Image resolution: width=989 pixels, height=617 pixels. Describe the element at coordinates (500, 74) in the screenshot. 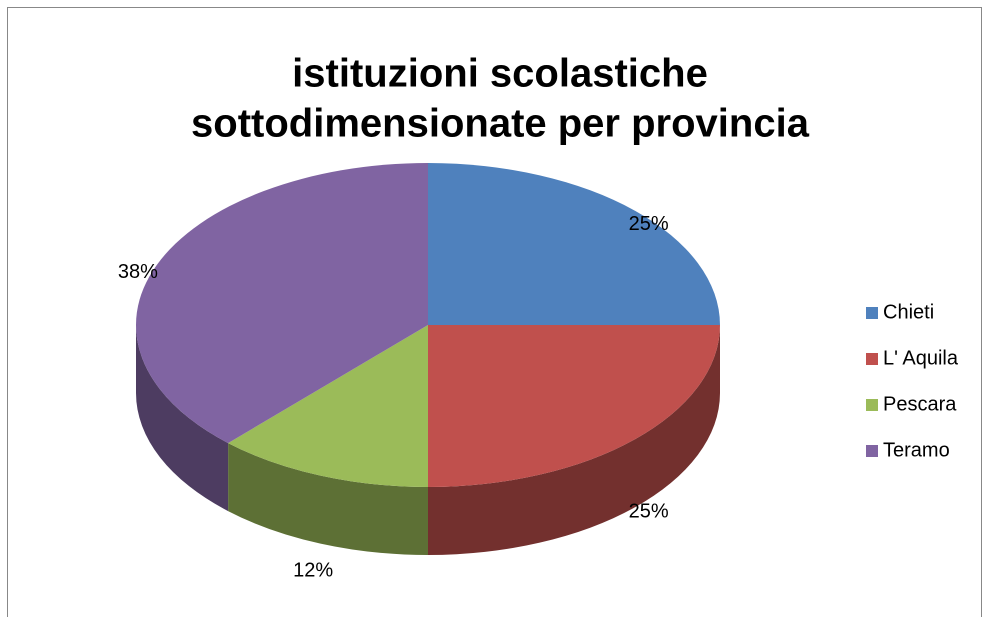

I see `chart-title: istituzioni scolastiche` at that location.